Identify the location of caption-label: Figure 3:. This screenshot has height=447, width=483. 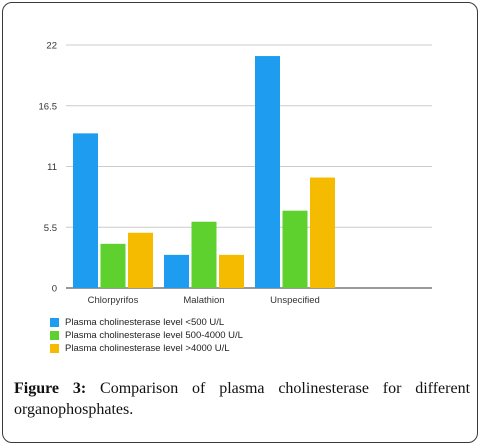
(50, 388).